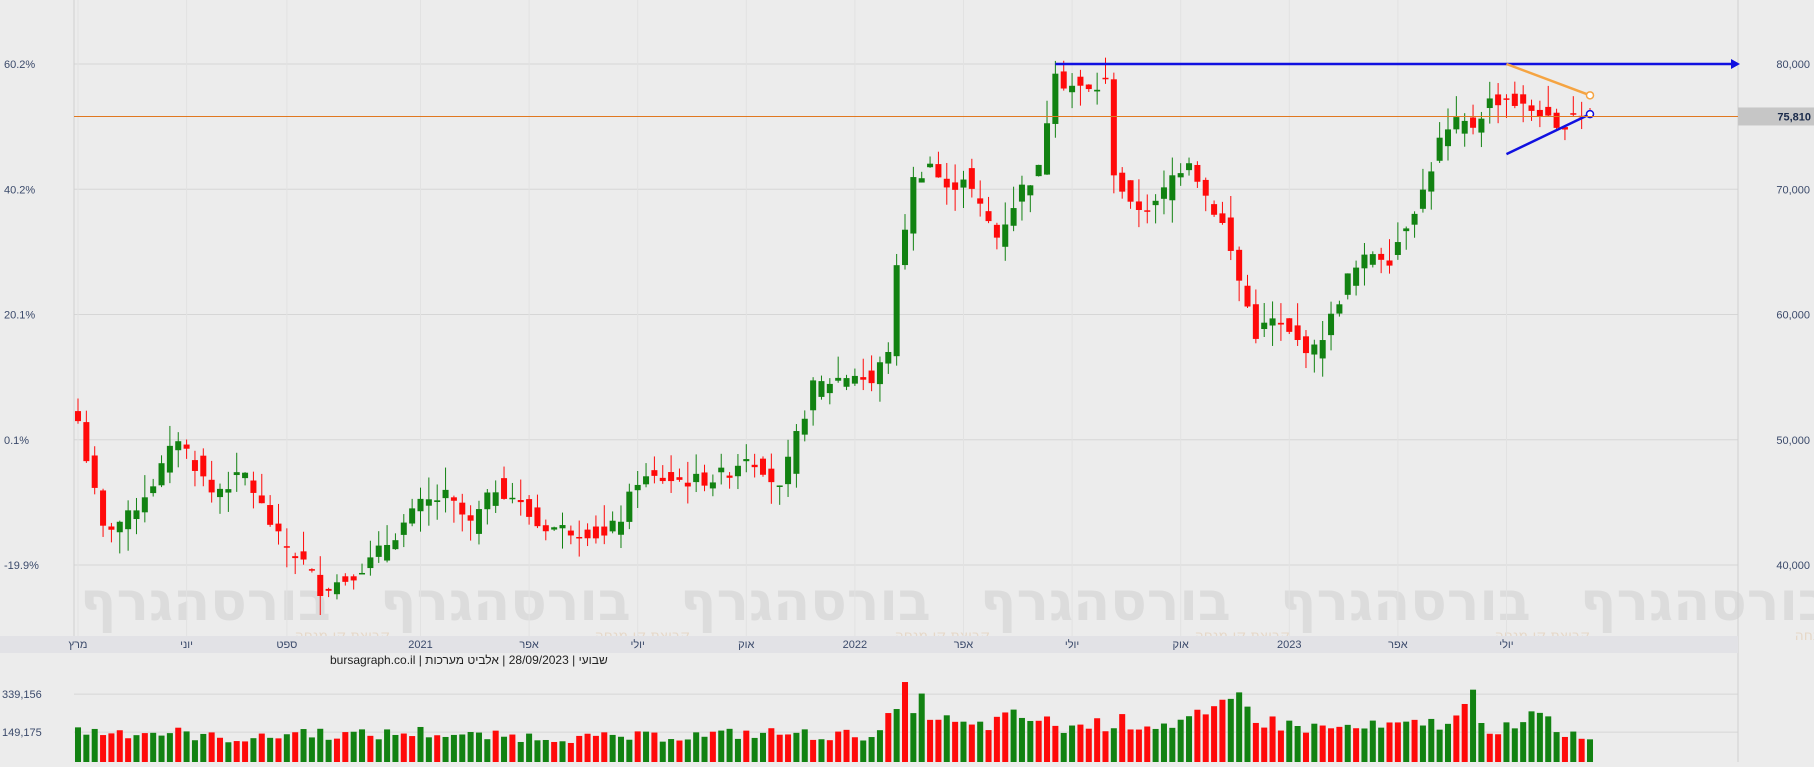 This screenshot has width=1814, height=767. I want to click on last-price: 75,810, so click(944, 116).